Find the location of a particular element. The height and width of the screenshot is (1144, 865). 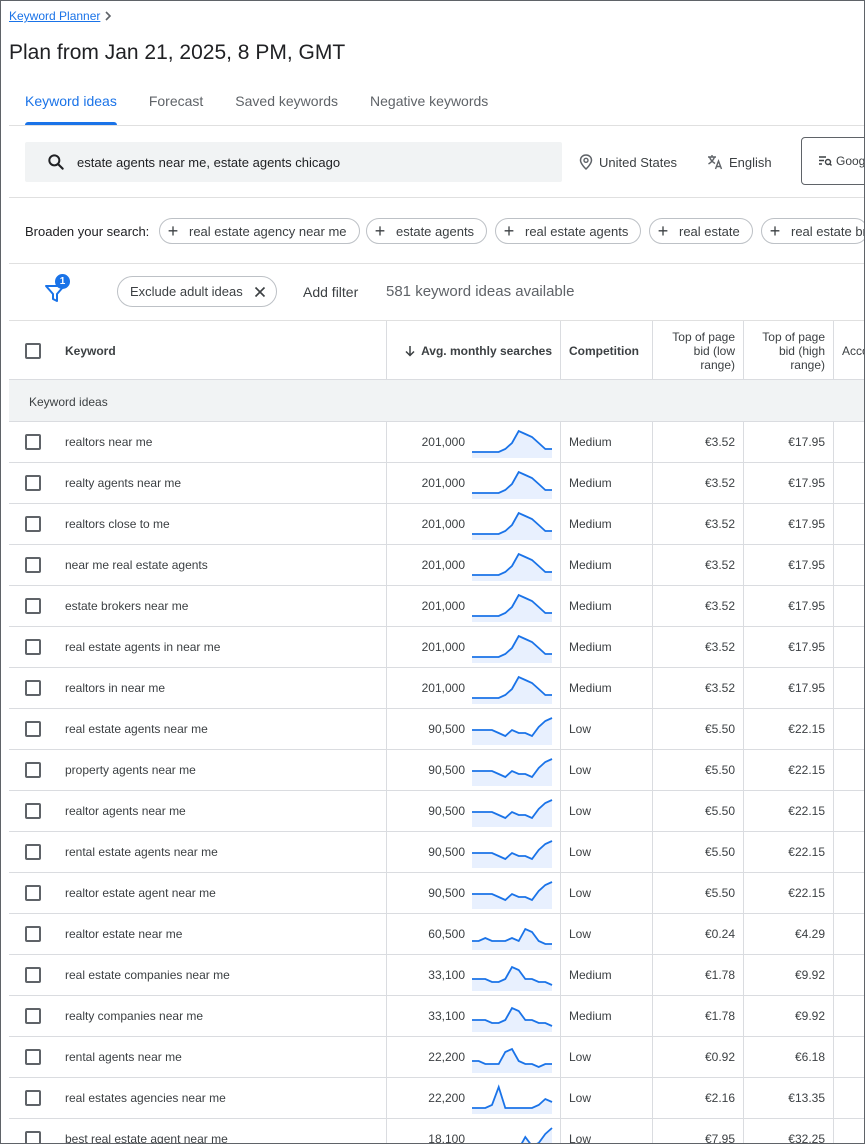

search-icon is located at coordinates (56, 162).